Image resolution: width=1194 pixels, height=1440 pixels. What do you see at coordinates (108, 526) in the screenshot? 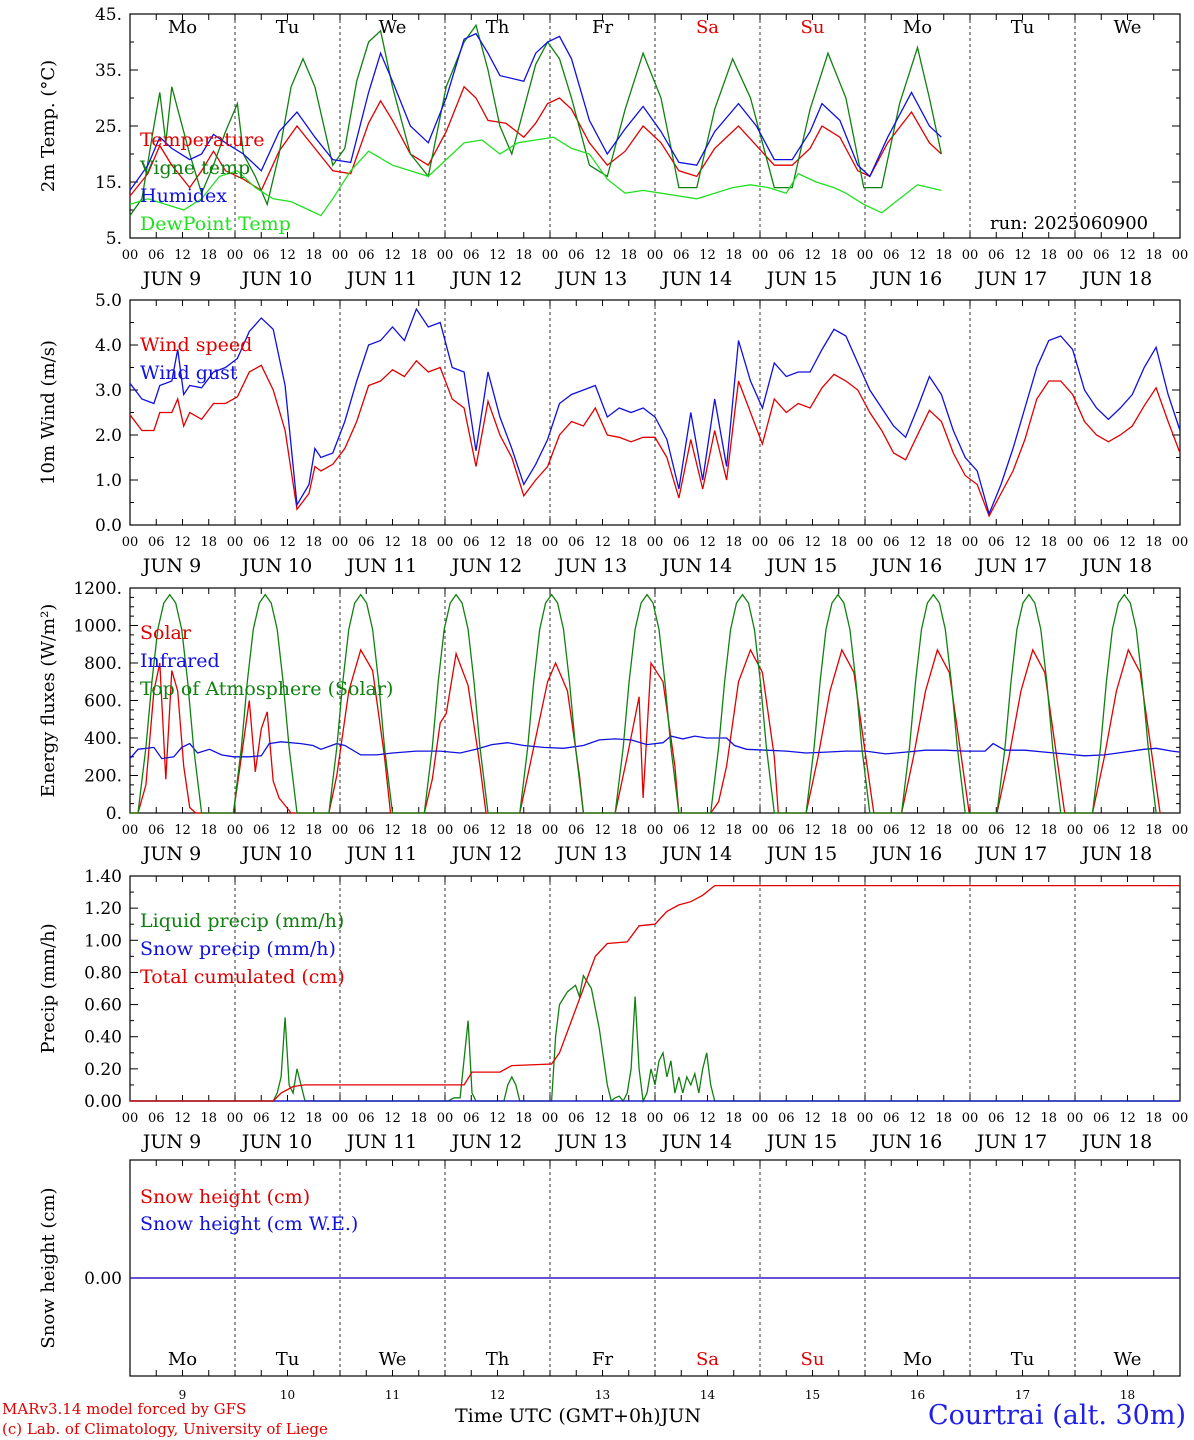
I see `y-tick-label: 0.0` at bounding box center [108, 526].